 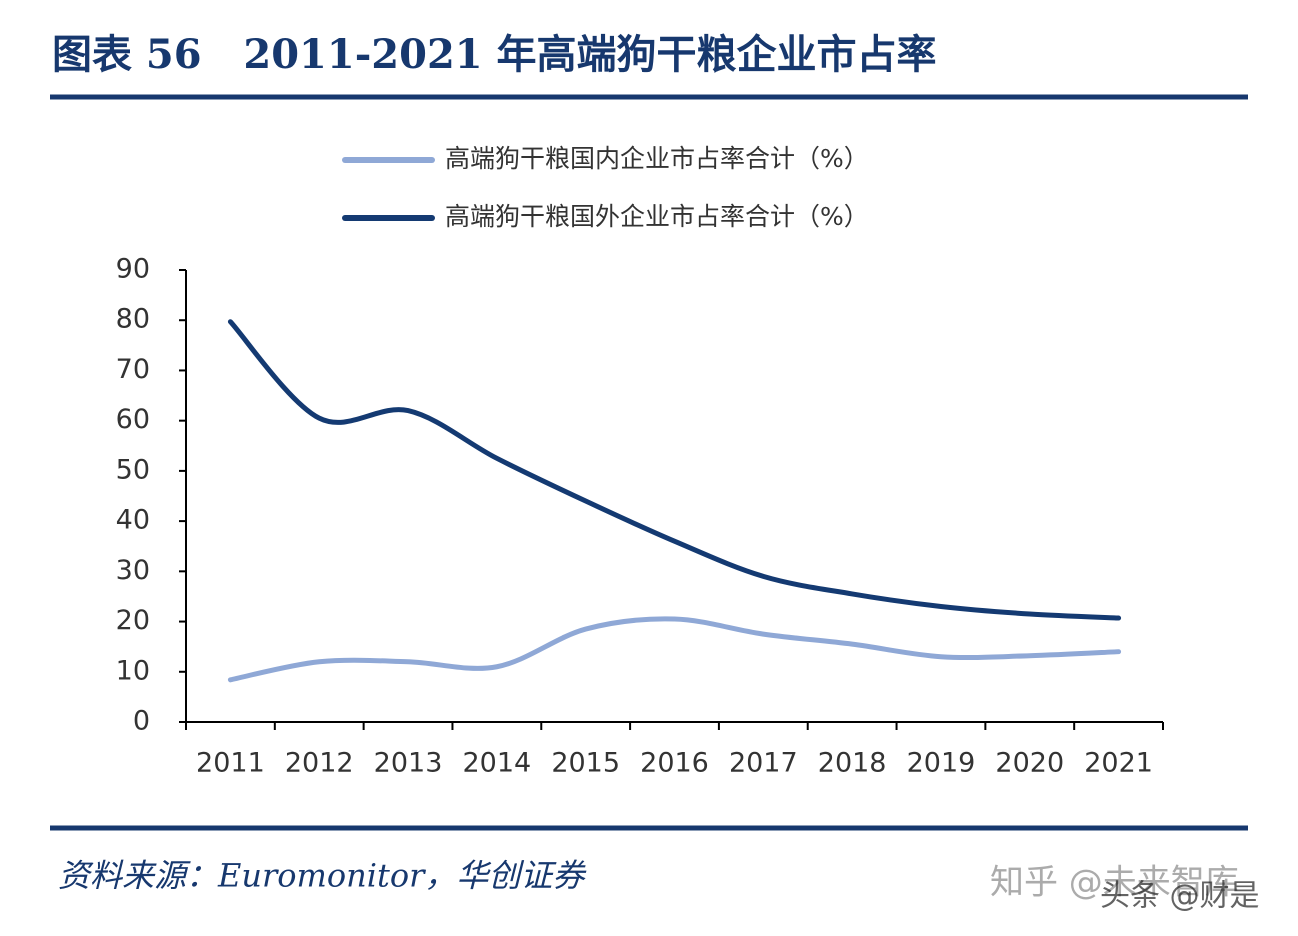 What do you see at coordinates (408, 763) in the screenshot?
I see `x-tick-label: 2013` at bounding box center [408, 763].